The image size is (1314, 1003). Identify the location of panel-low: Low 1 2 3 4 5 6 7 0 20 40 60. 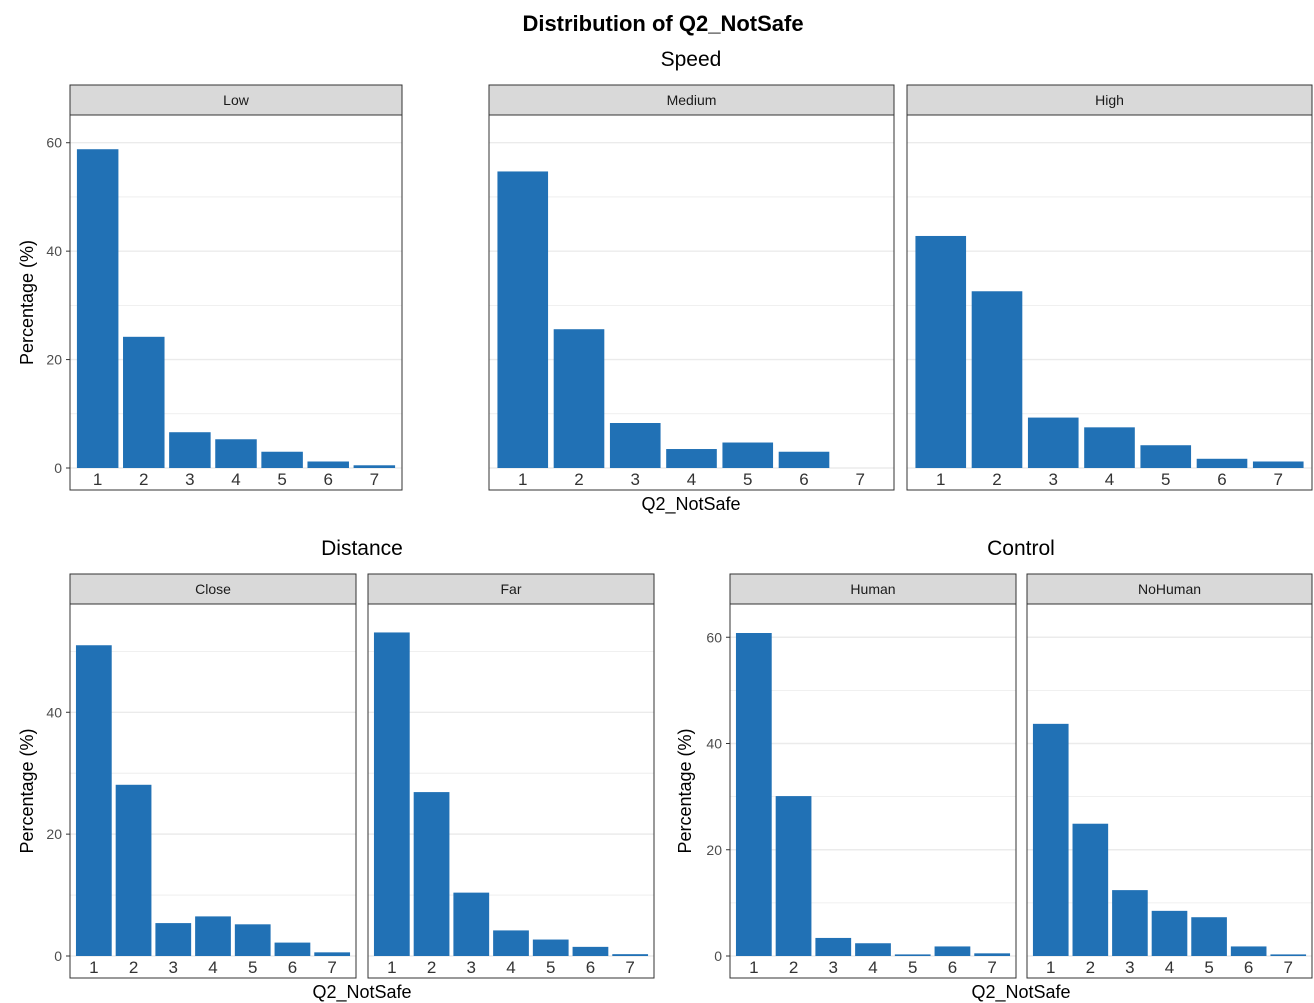
(224, 287).